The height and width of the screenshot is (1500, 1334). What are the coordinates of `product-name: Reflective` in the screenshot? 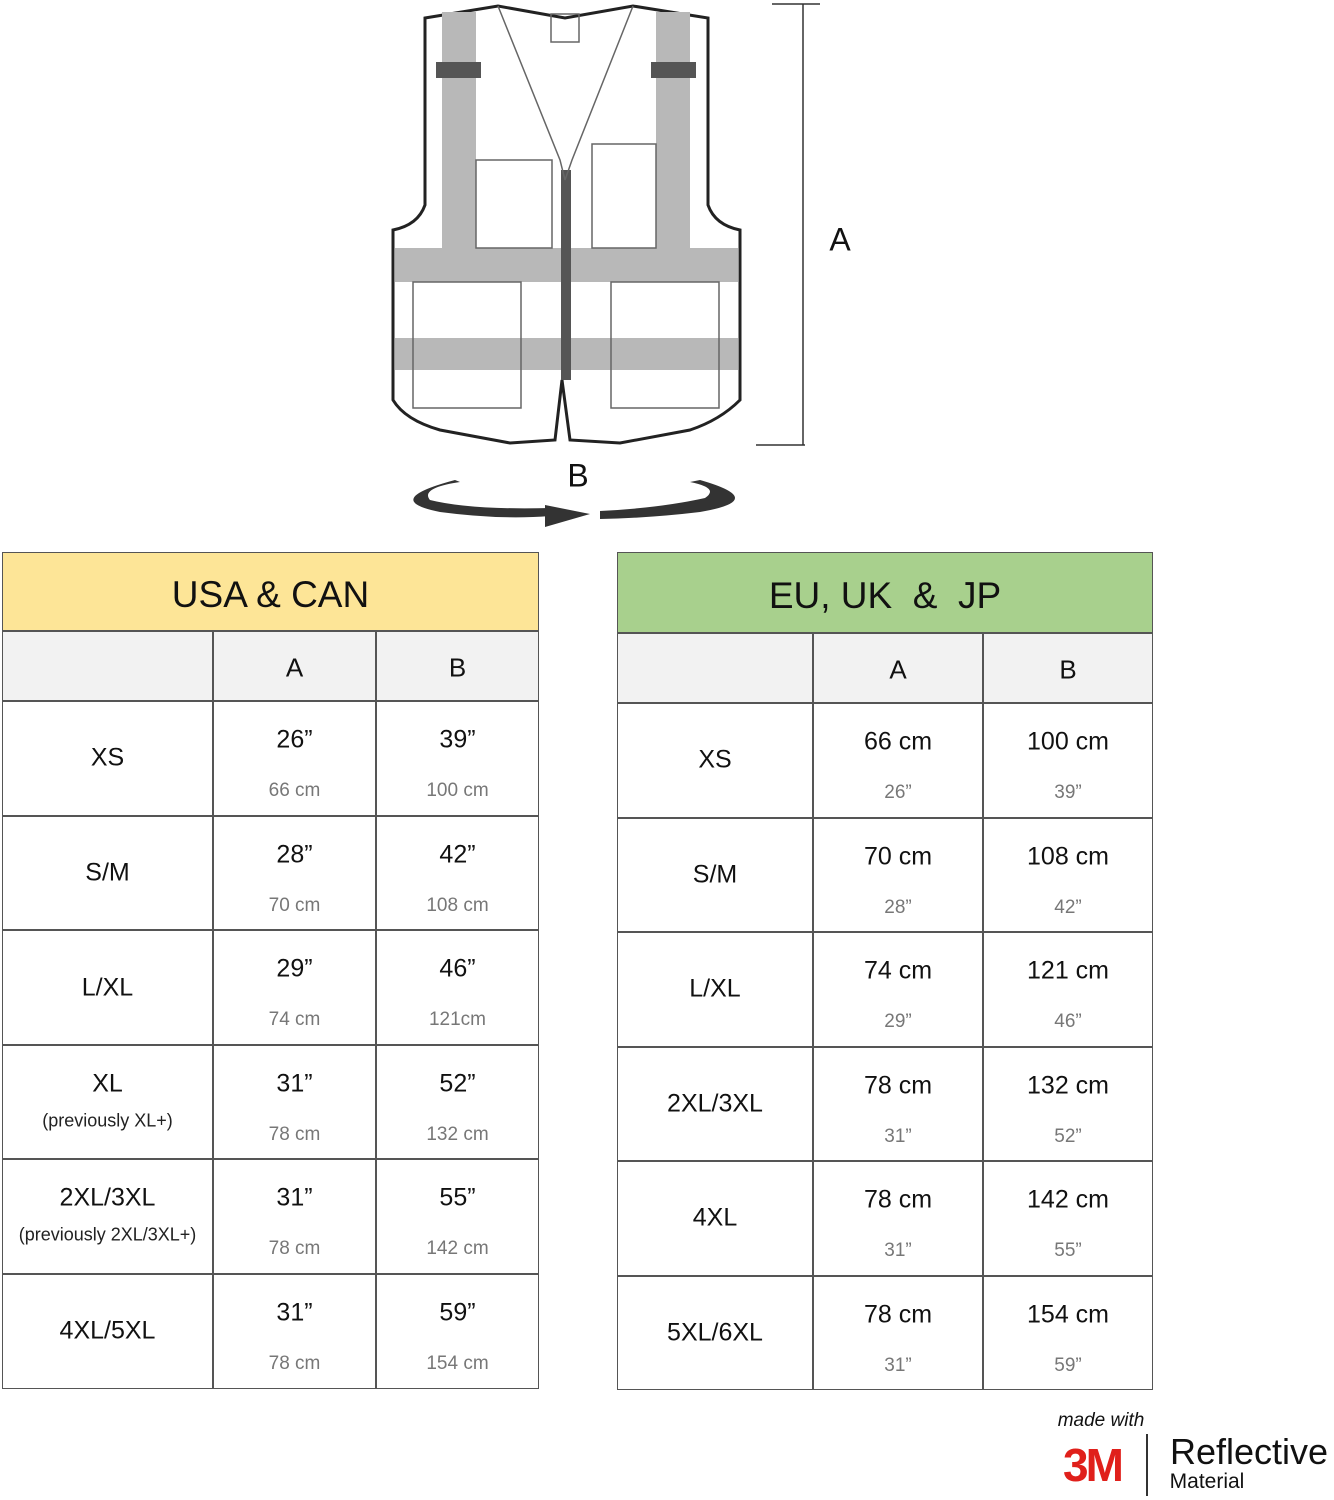 It's located at (1249, 1451).